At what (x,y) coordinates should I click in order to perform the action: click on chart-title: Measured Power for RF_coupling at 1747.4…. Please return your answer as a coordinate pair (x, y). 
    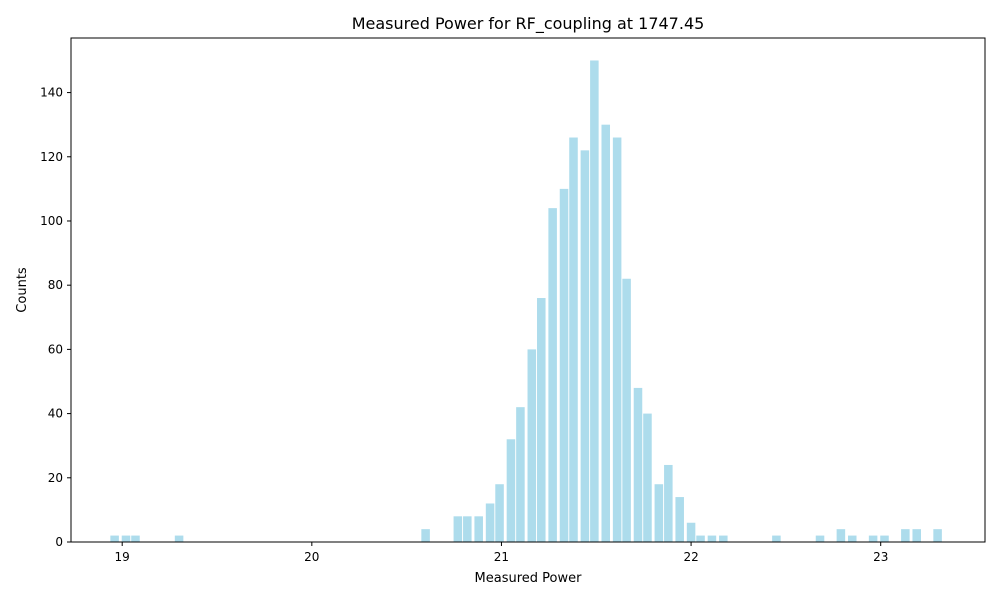
    Looking at the image, I should click on (528, 24).